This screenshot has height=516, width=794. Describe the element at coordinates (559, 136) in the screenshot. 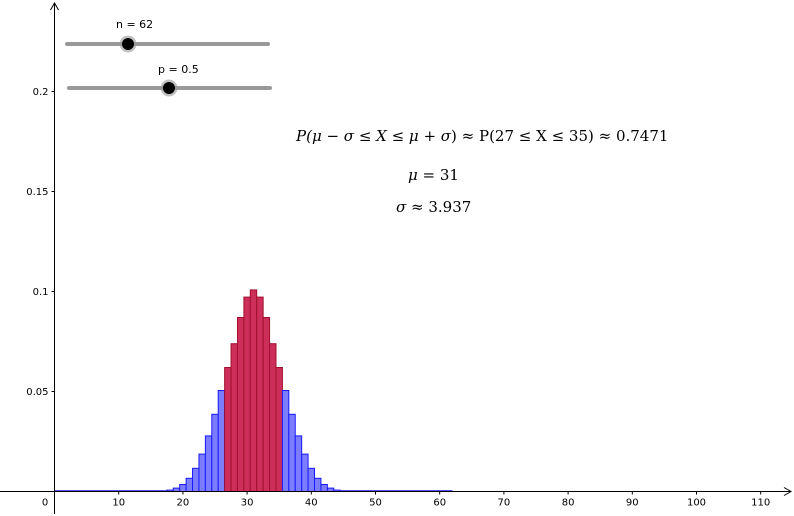

I see `probability-result: ) ≈ P(27 ≤ X ≤ 35) ≈ 0.7471` at that location.